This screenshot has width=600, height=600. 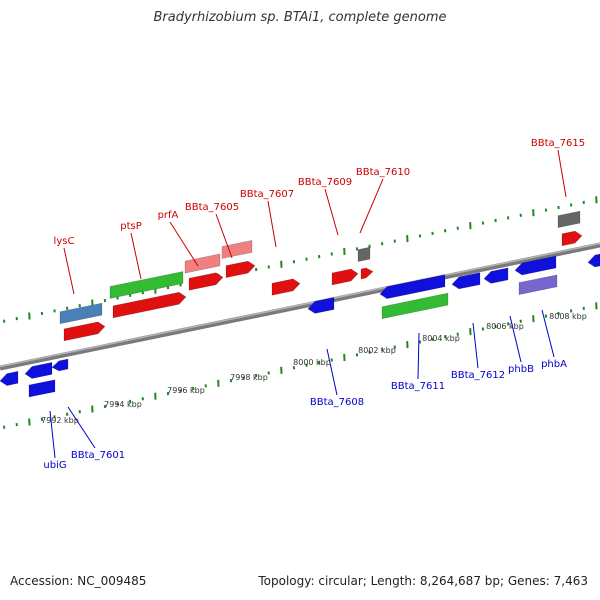 What do you see at coordinates (212, 207) in the screenshot?
I see `gene-label-BBta_7605: BBta_7605` at bounding box center [212, 207].